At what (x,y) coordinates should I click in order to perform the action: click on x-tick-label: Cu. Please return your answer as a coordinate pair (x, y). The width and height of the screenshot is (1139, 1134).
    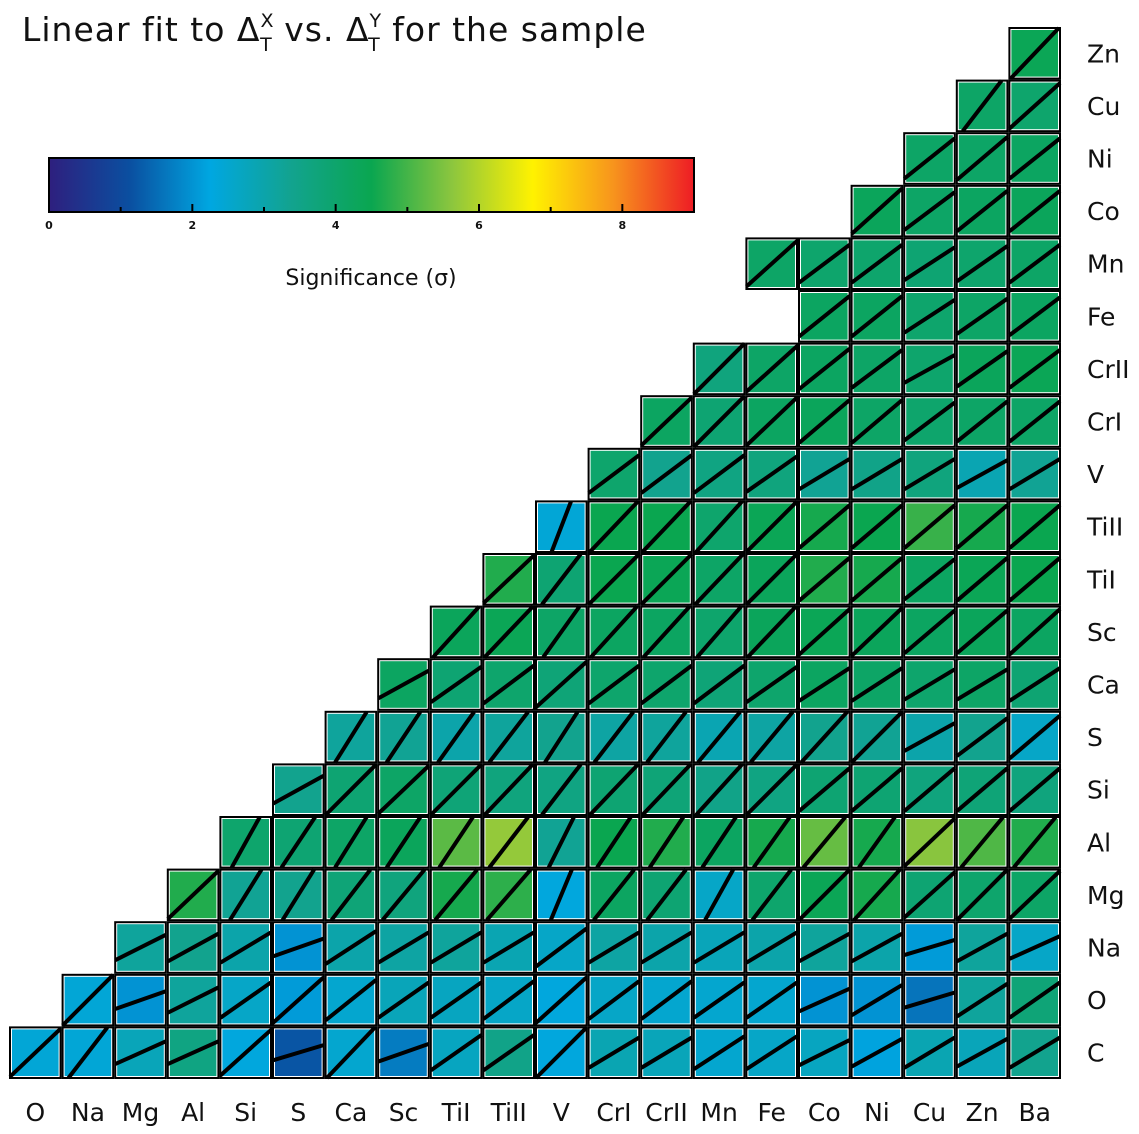
    Looking at the image, I should click on (929, 1112).